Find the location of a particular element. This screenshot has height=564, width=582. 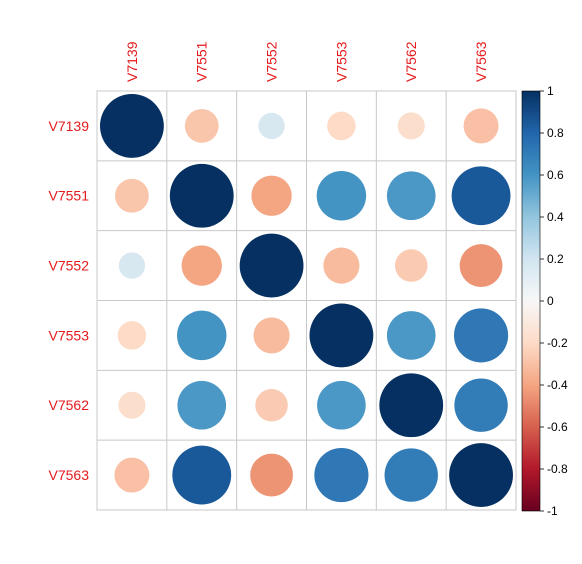

corr-circle-v7552-v7139 is located at coordinates (132, 265).